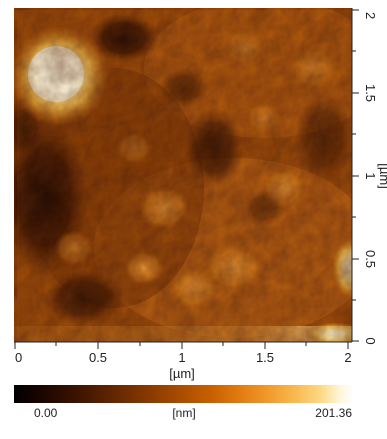  I want to click on y-axis: 0 0.5 1 1.5 2 [µm], so click(369, 176).